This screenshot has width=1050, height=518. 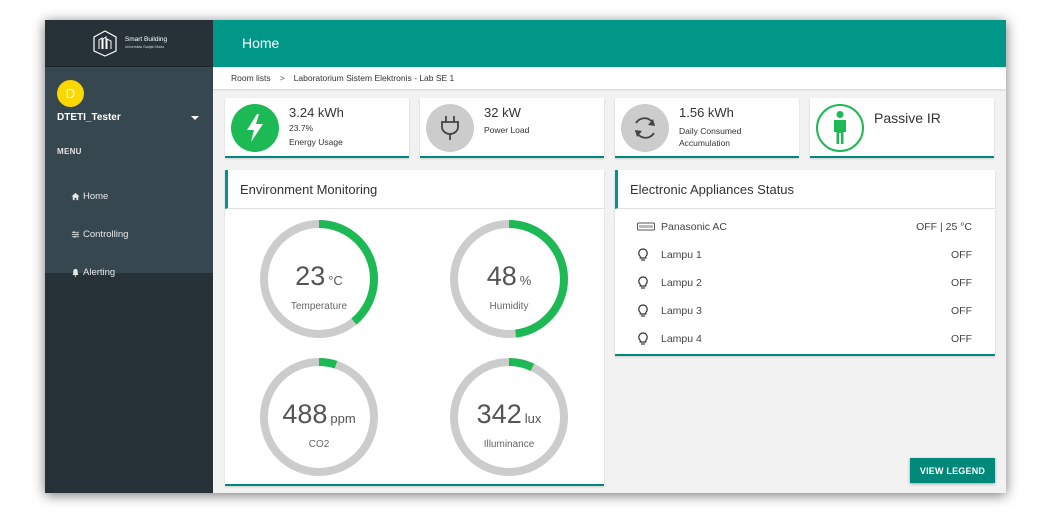 I want to click on appliances-status-title: Electronic Appliances Status, so click(x=805, y=189).